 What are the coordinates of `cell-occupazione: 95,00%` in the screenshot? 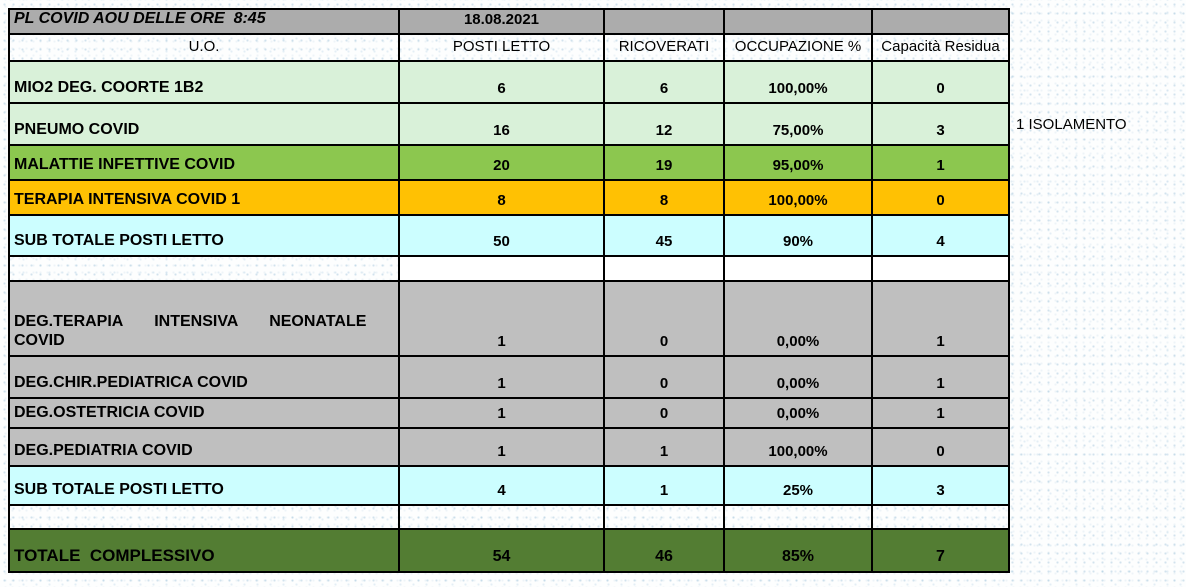 It's located at (798, 162).